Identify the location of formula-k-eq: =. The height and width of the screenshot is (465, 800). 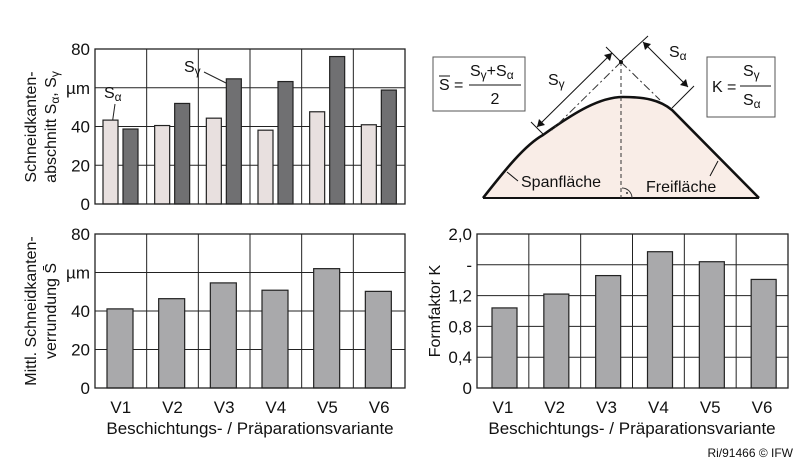
(731, 87).